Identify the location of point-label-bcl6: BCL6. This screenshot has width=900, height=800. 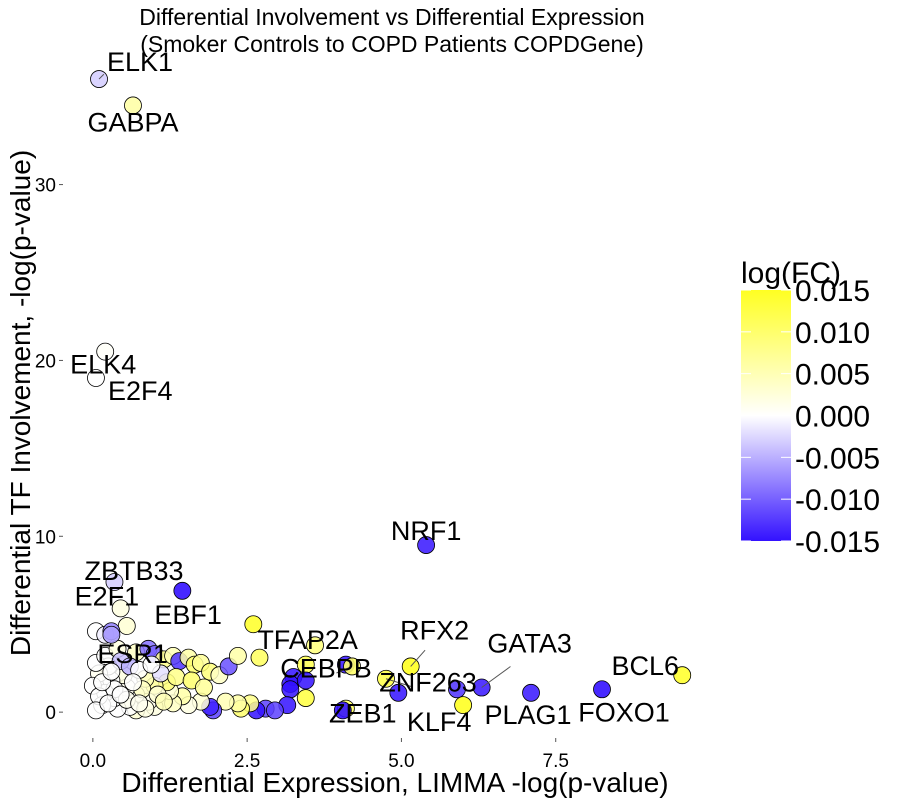
(645, 666).